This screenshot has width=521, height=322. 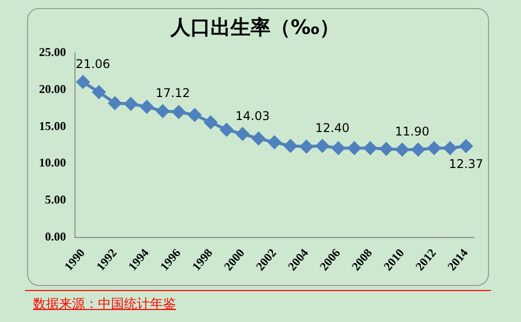 I want to click on data-label: 17.12, so click(x=173, y=93).